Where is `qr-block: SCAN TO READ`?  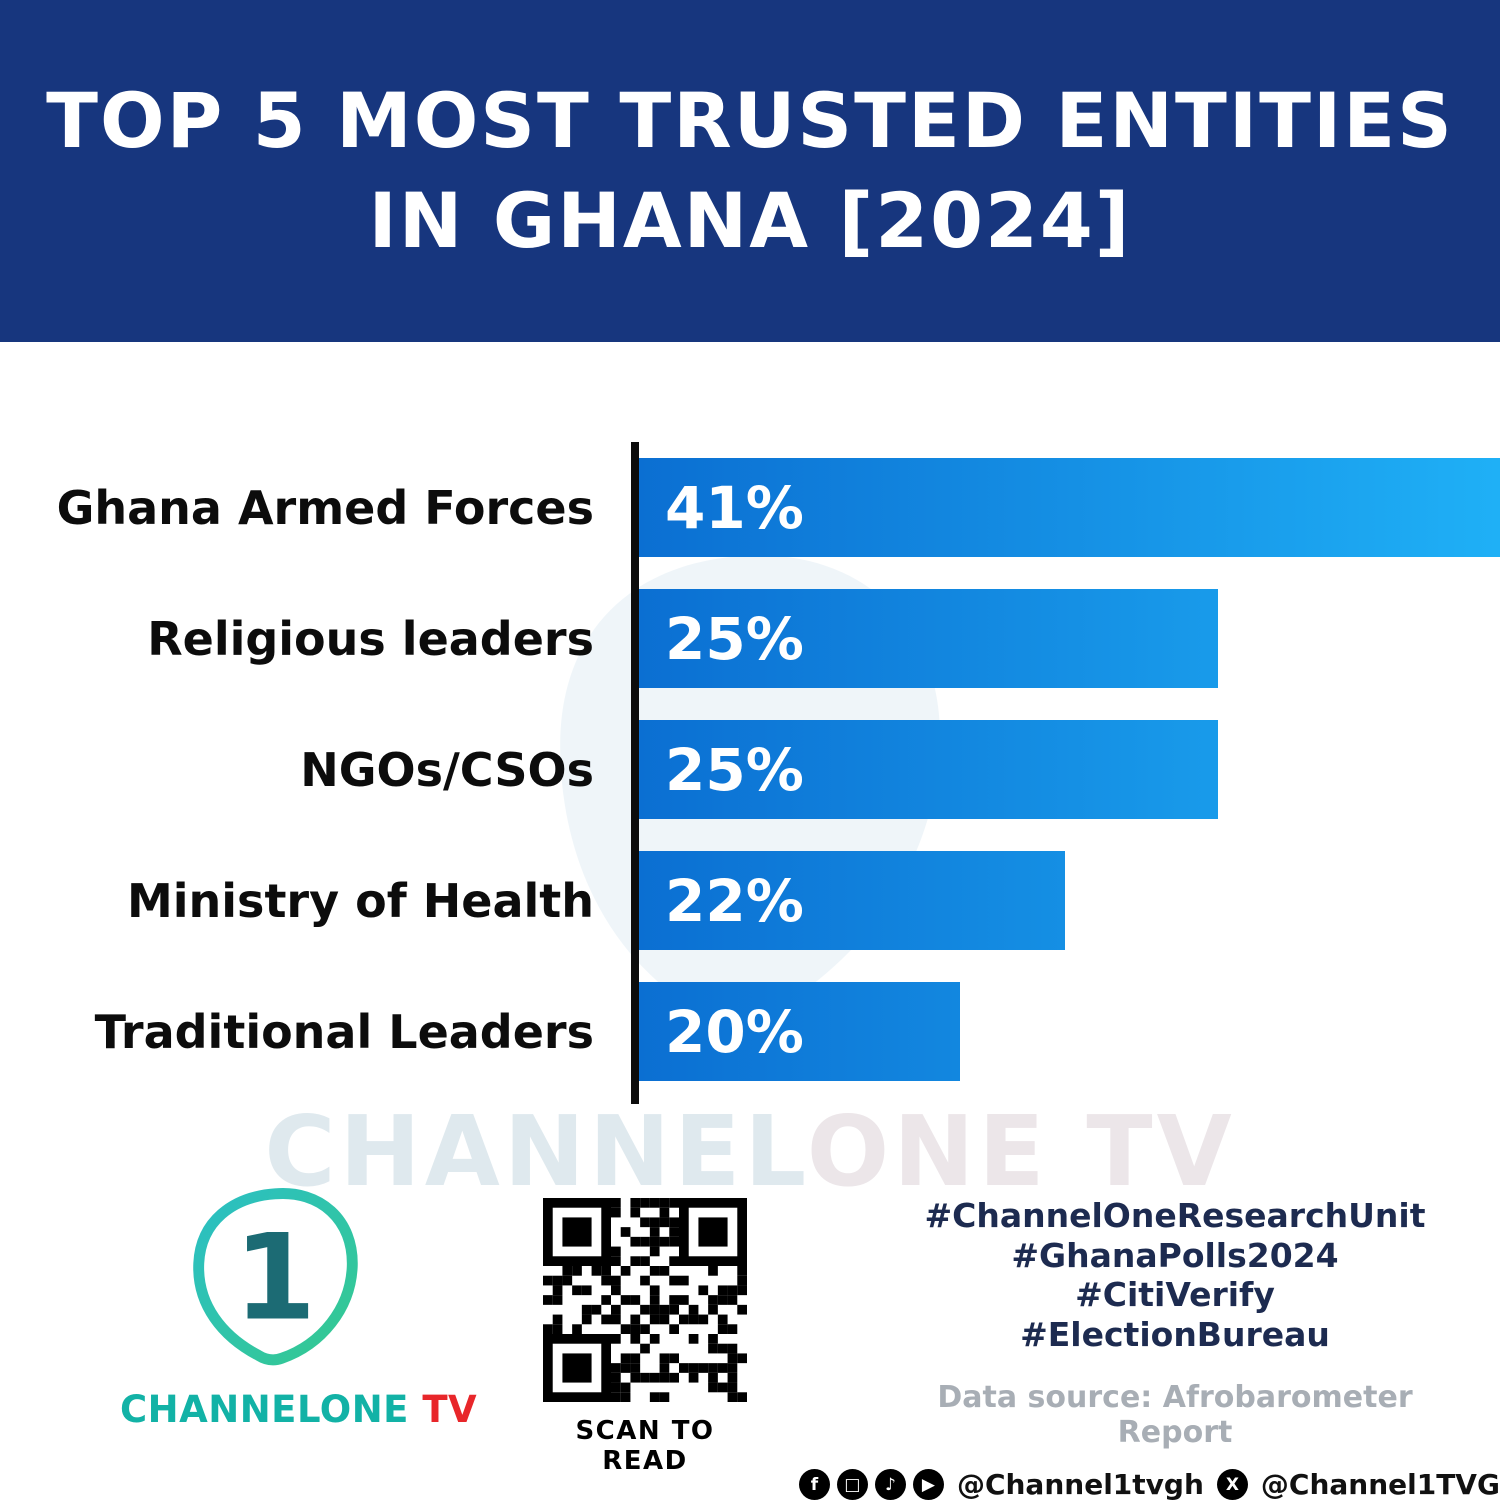
qr-block: SCAN TO READ is located at coordinates (645, 1337).